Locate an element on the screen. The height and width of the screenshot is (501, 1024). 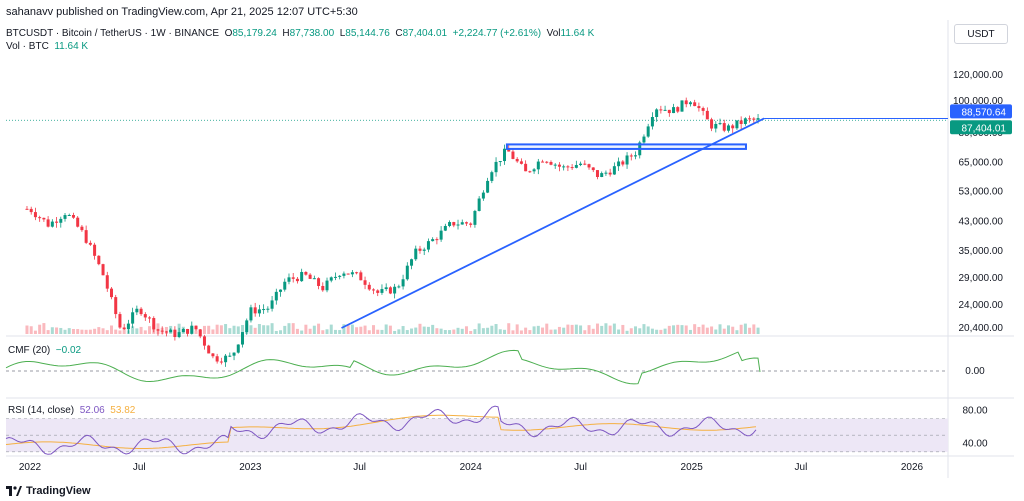
time-axis-tick-8: 2026 is located at coordinates (912, 467).